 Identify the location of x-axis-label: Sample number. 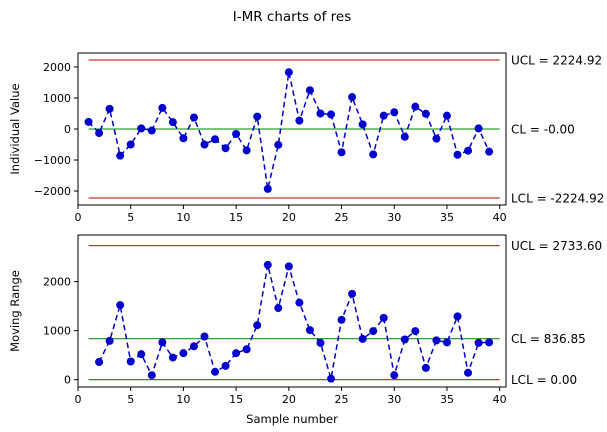
(292, 419).